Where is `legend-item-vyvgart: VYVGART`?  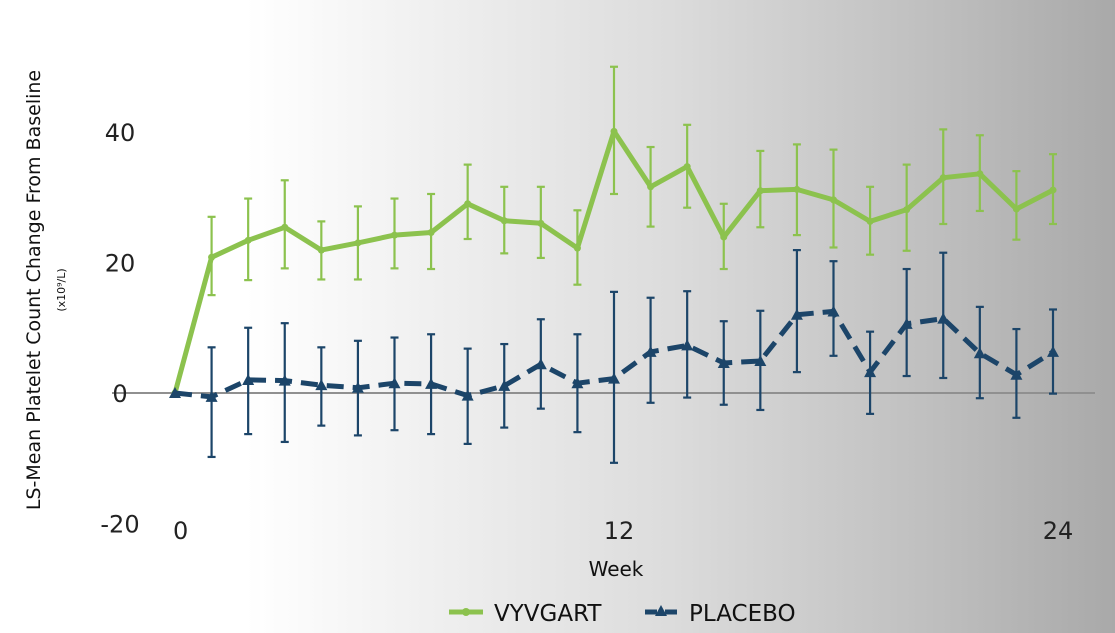
legend-item-vyvgart: VYVGART is located at coordinates (525, 614).